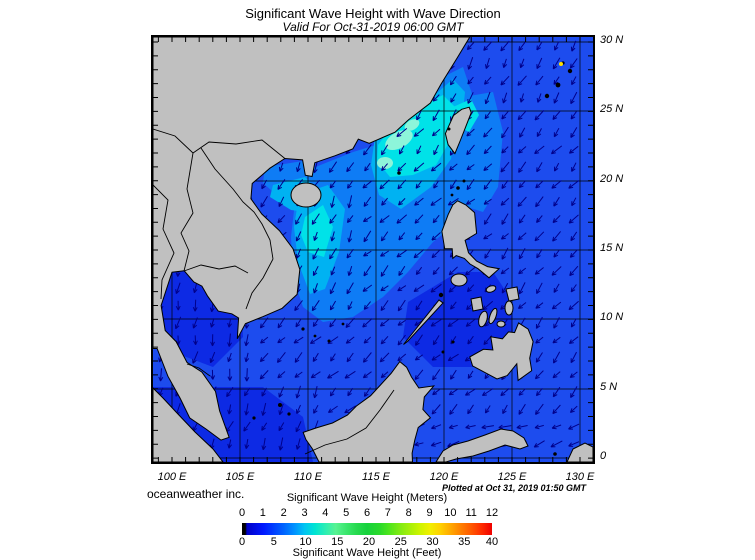 This screenshot has height=560, width=755. I want to click on lat-label-25N: 25 N, so click(612, 109).